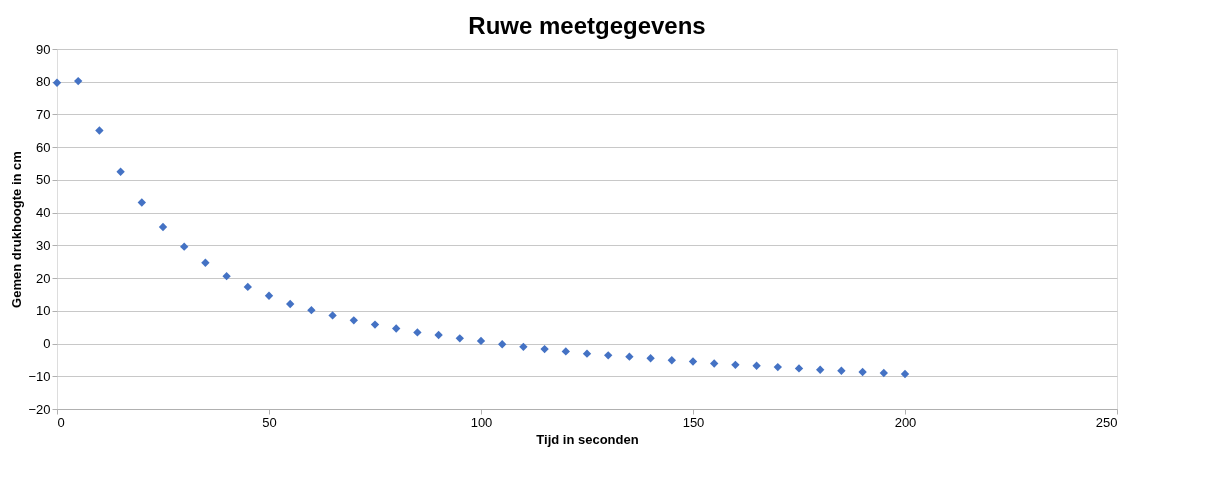 The width and height of the screenshot is (1208, 484). Describe the element at coordinates (43, 278) in the screenshot. I see `y-tick-label: 20` at that location.